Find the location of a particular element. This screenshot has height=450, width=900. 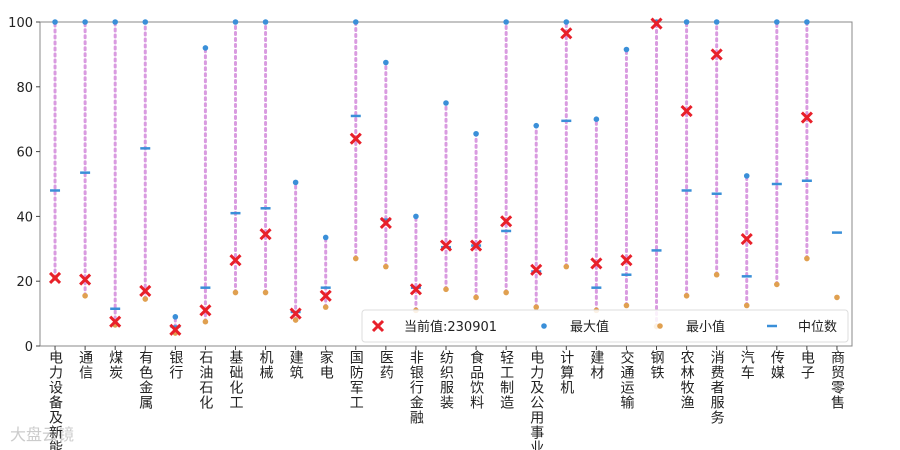

x-tick-label: 电子 is located at coordinates (807, 365).